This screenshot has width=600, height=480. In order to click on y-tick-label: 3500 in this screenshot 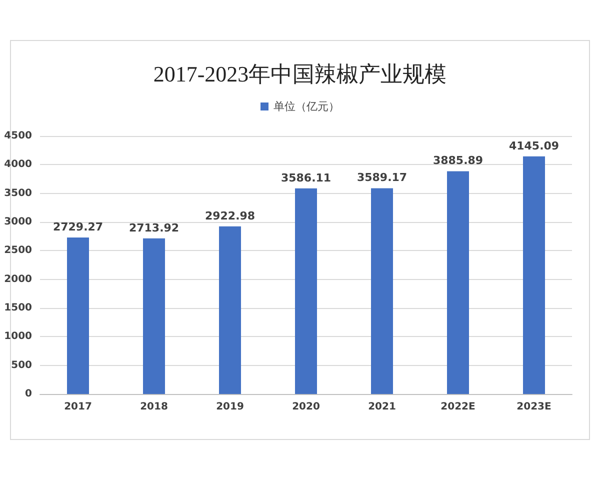, I will do `click(18, 193)`.